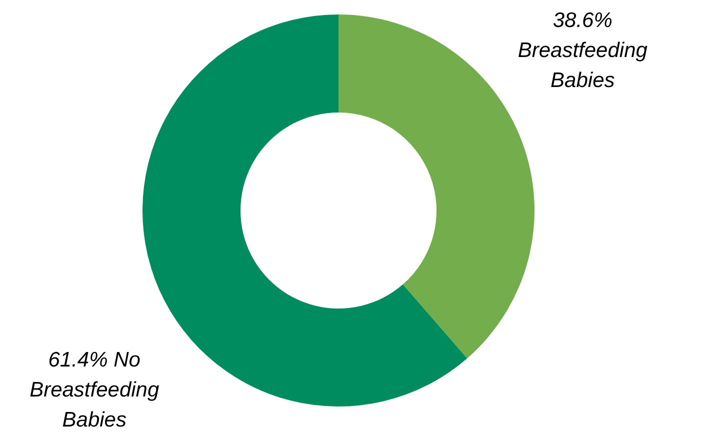  Describe the element at coordinates (582, 20) in the screenshot. I see `data-label: 38.6%` at that location.